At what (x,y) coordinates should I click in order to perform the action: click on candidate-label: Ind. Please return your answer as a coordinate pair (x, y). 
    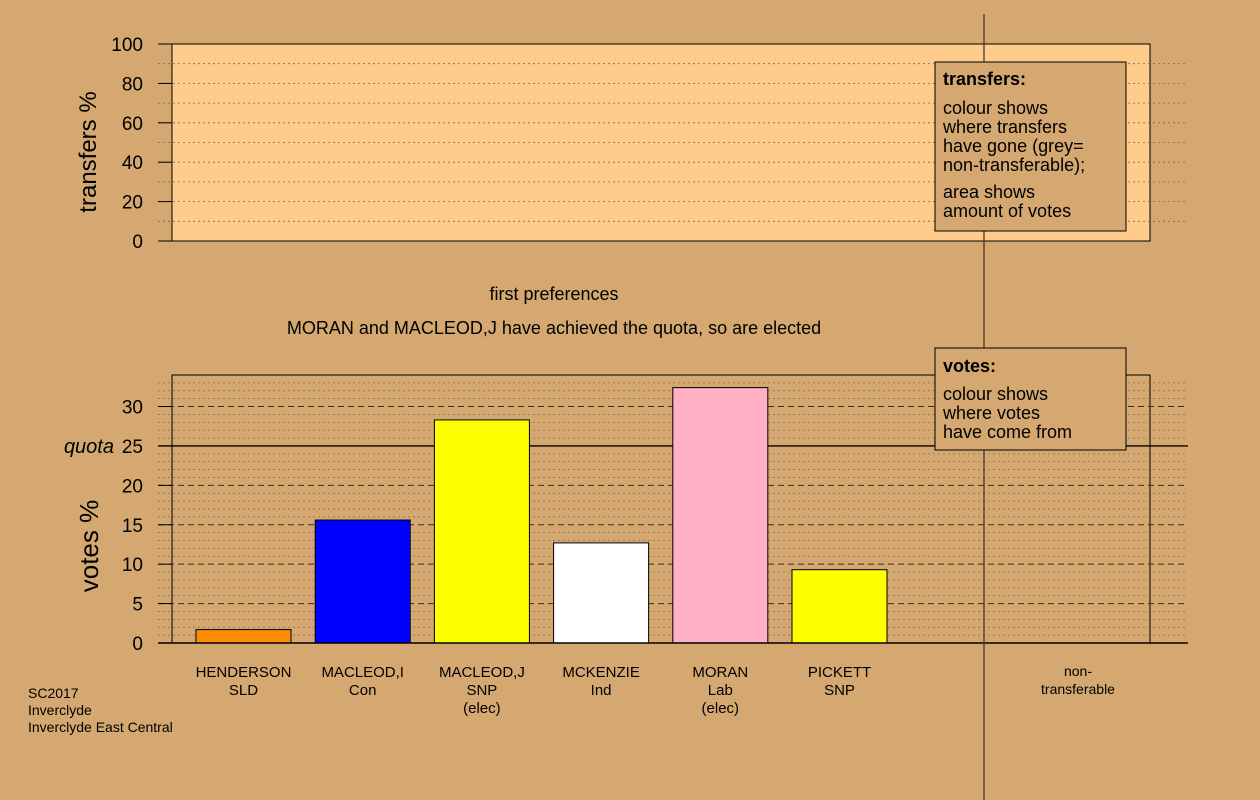
    Looking at the image, I should click on (601, 690).